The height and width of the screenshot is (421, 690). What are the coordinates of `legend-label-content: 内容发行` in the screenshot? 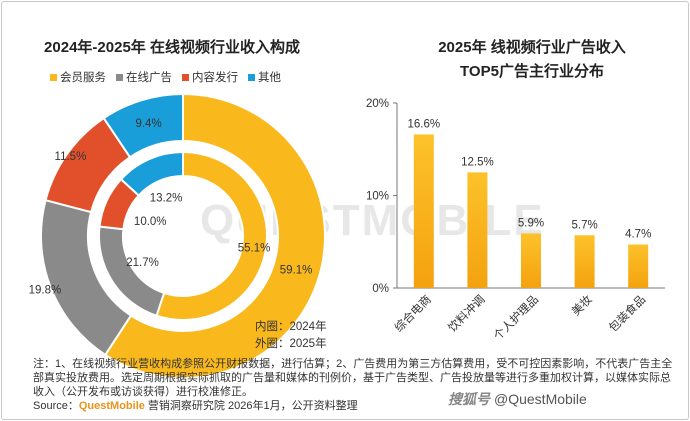 It's located at (215, 78).